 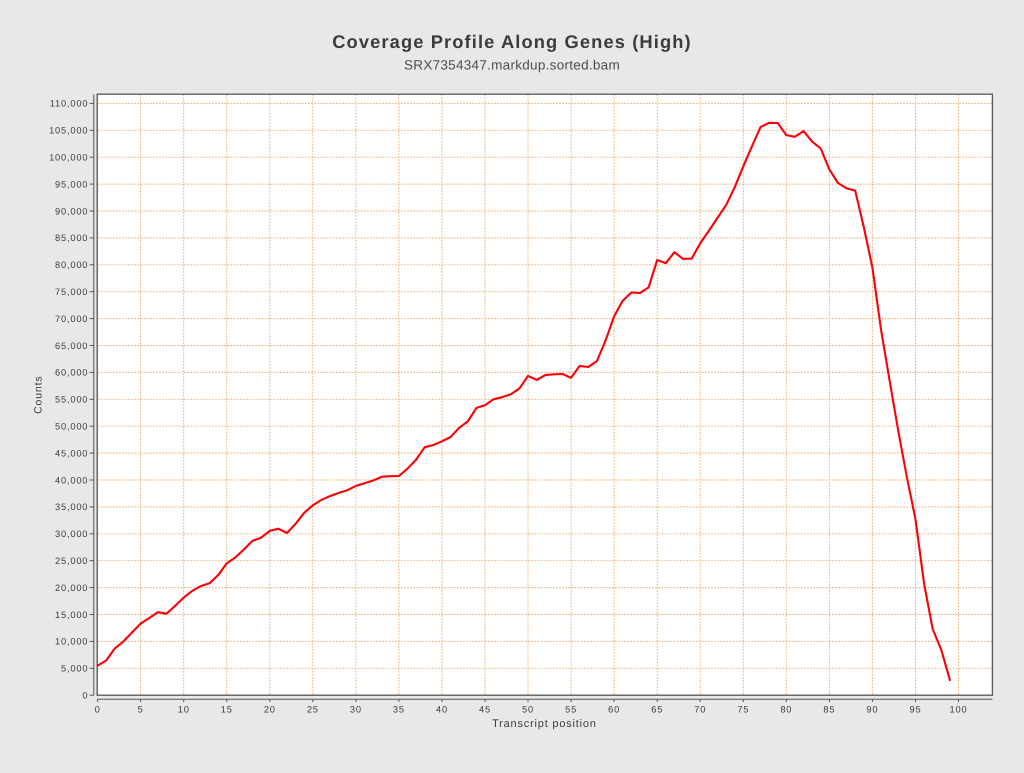 What do you see at coordinates (485, 710) in the screenshot?
I see `svg-text: 45` at bounding box center [485, 710].